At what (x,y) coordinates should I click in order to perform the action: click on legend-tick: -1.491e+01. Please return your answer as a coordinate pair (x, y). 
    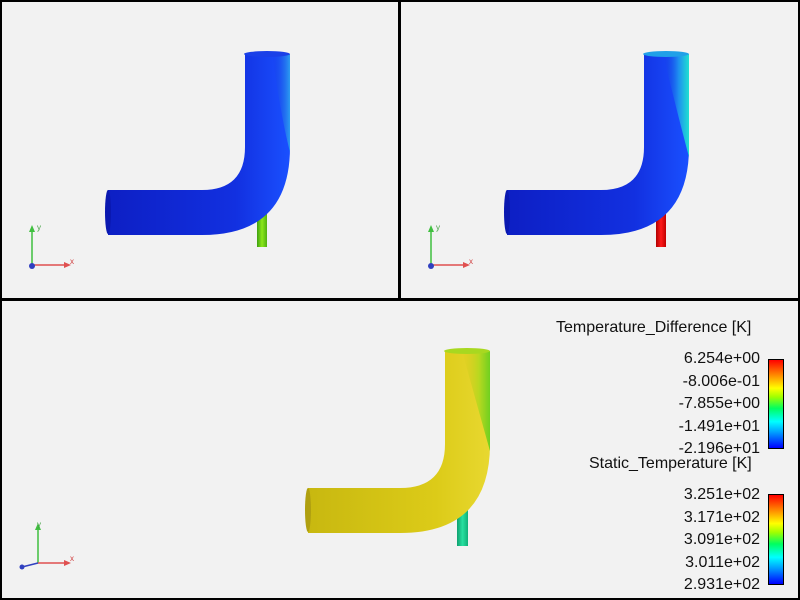
    Looking at the image, I should click on (719, 426).